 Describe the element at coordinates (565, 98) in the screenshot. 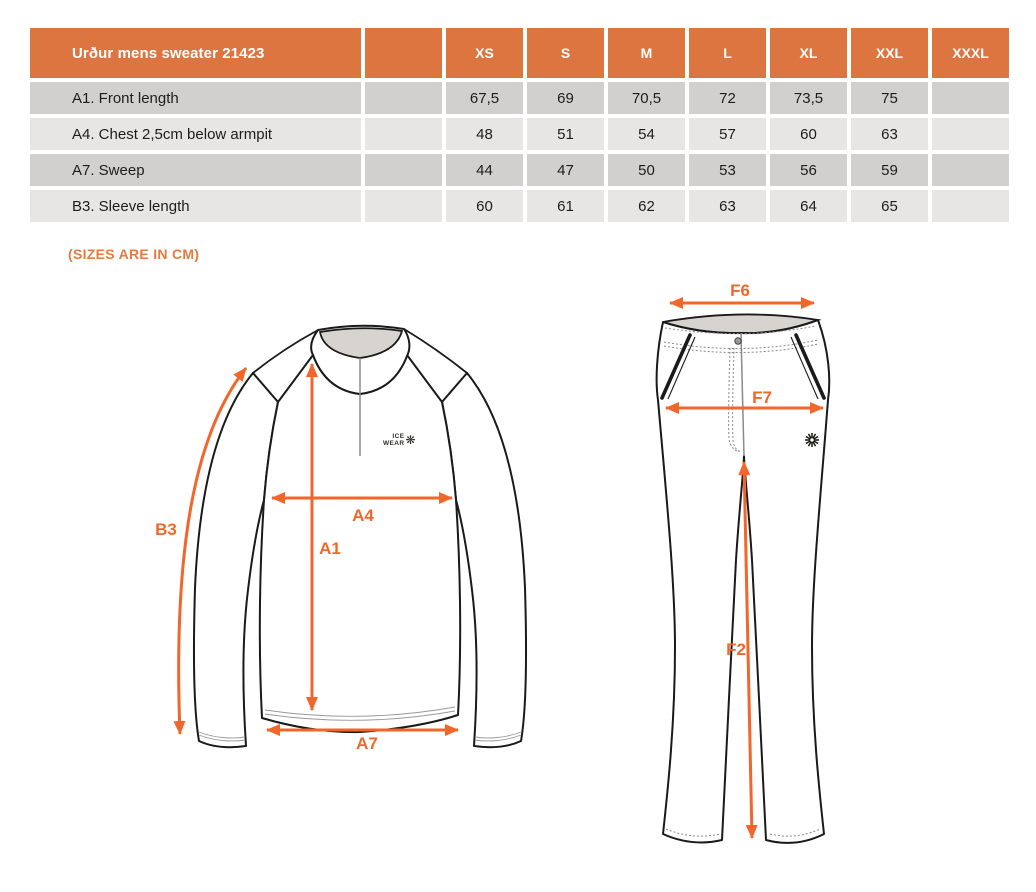

I see `value-cell: 69` at that location.